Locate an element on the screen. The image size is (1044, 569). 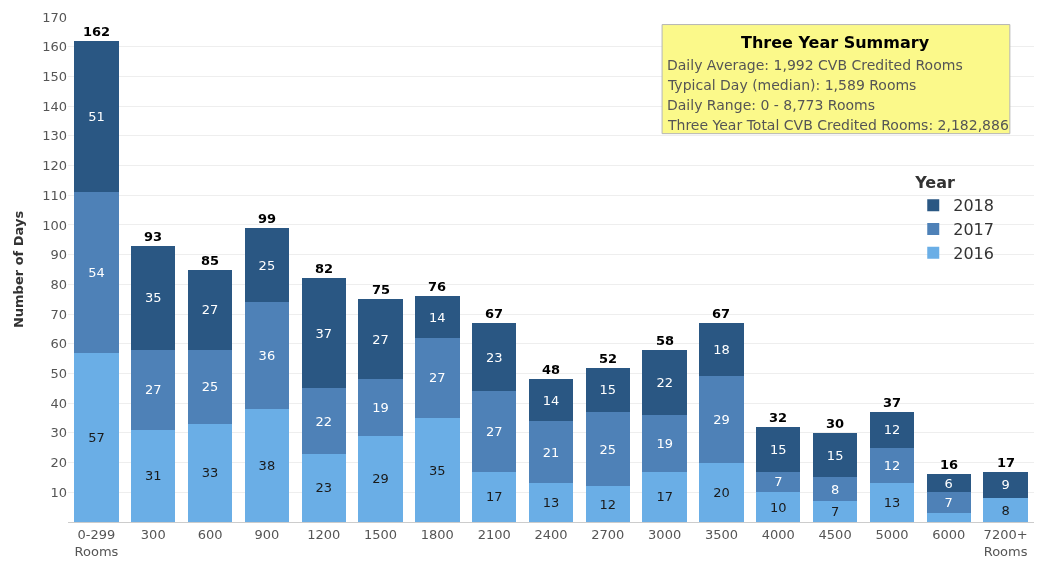
total-label: 30 is located at coordinates (835, 423).